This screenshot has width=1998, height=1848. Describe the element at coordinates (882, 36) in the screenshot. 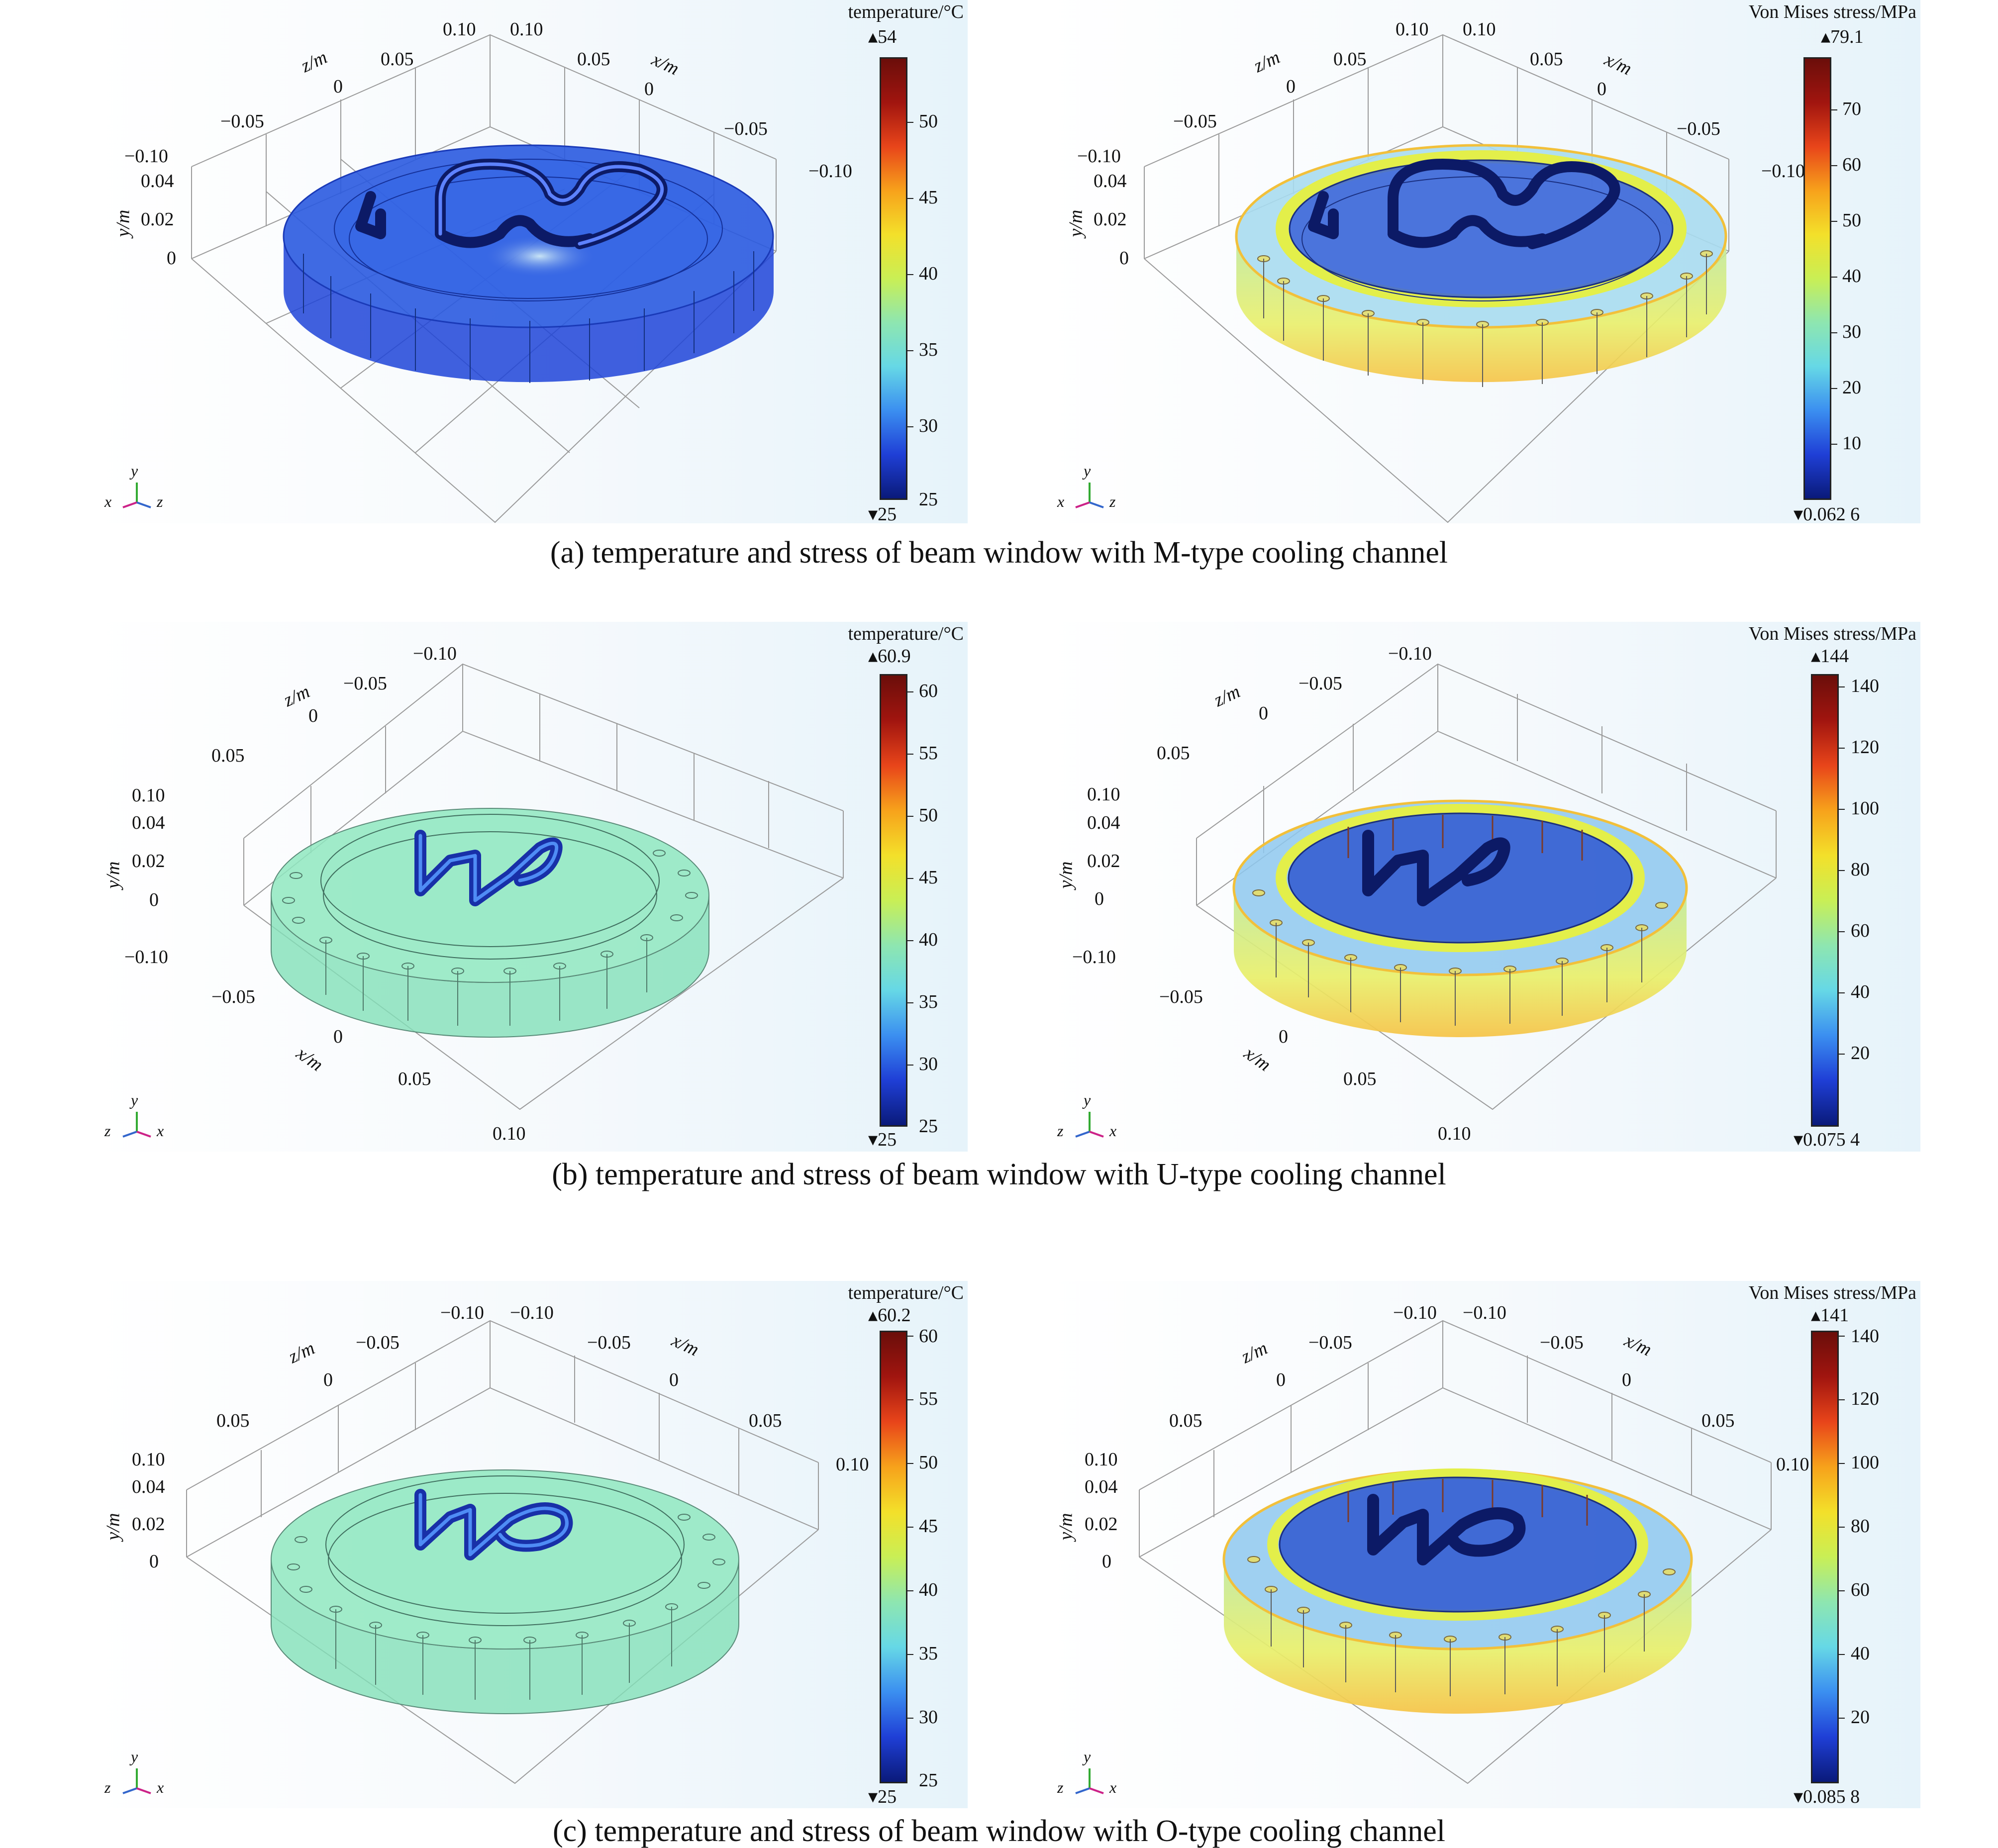

I see `colorbar-max-label: ▴54` at that location.